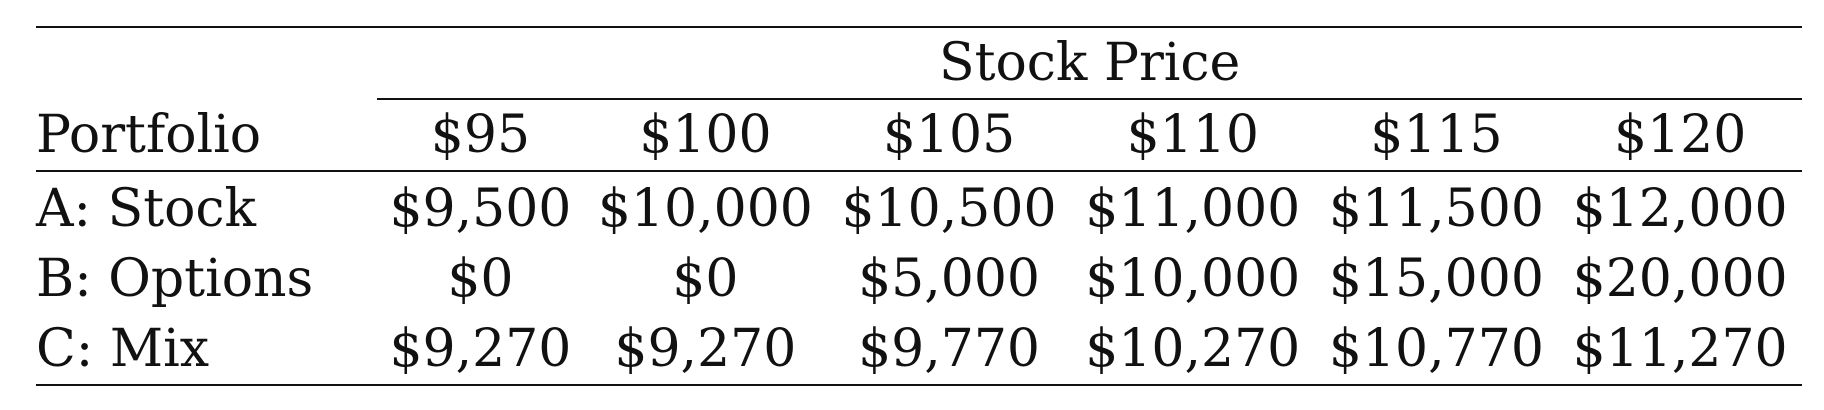 This screenshot has width=1824, height=410. I want to click on cell-value: $9,770, so click(949, 349).